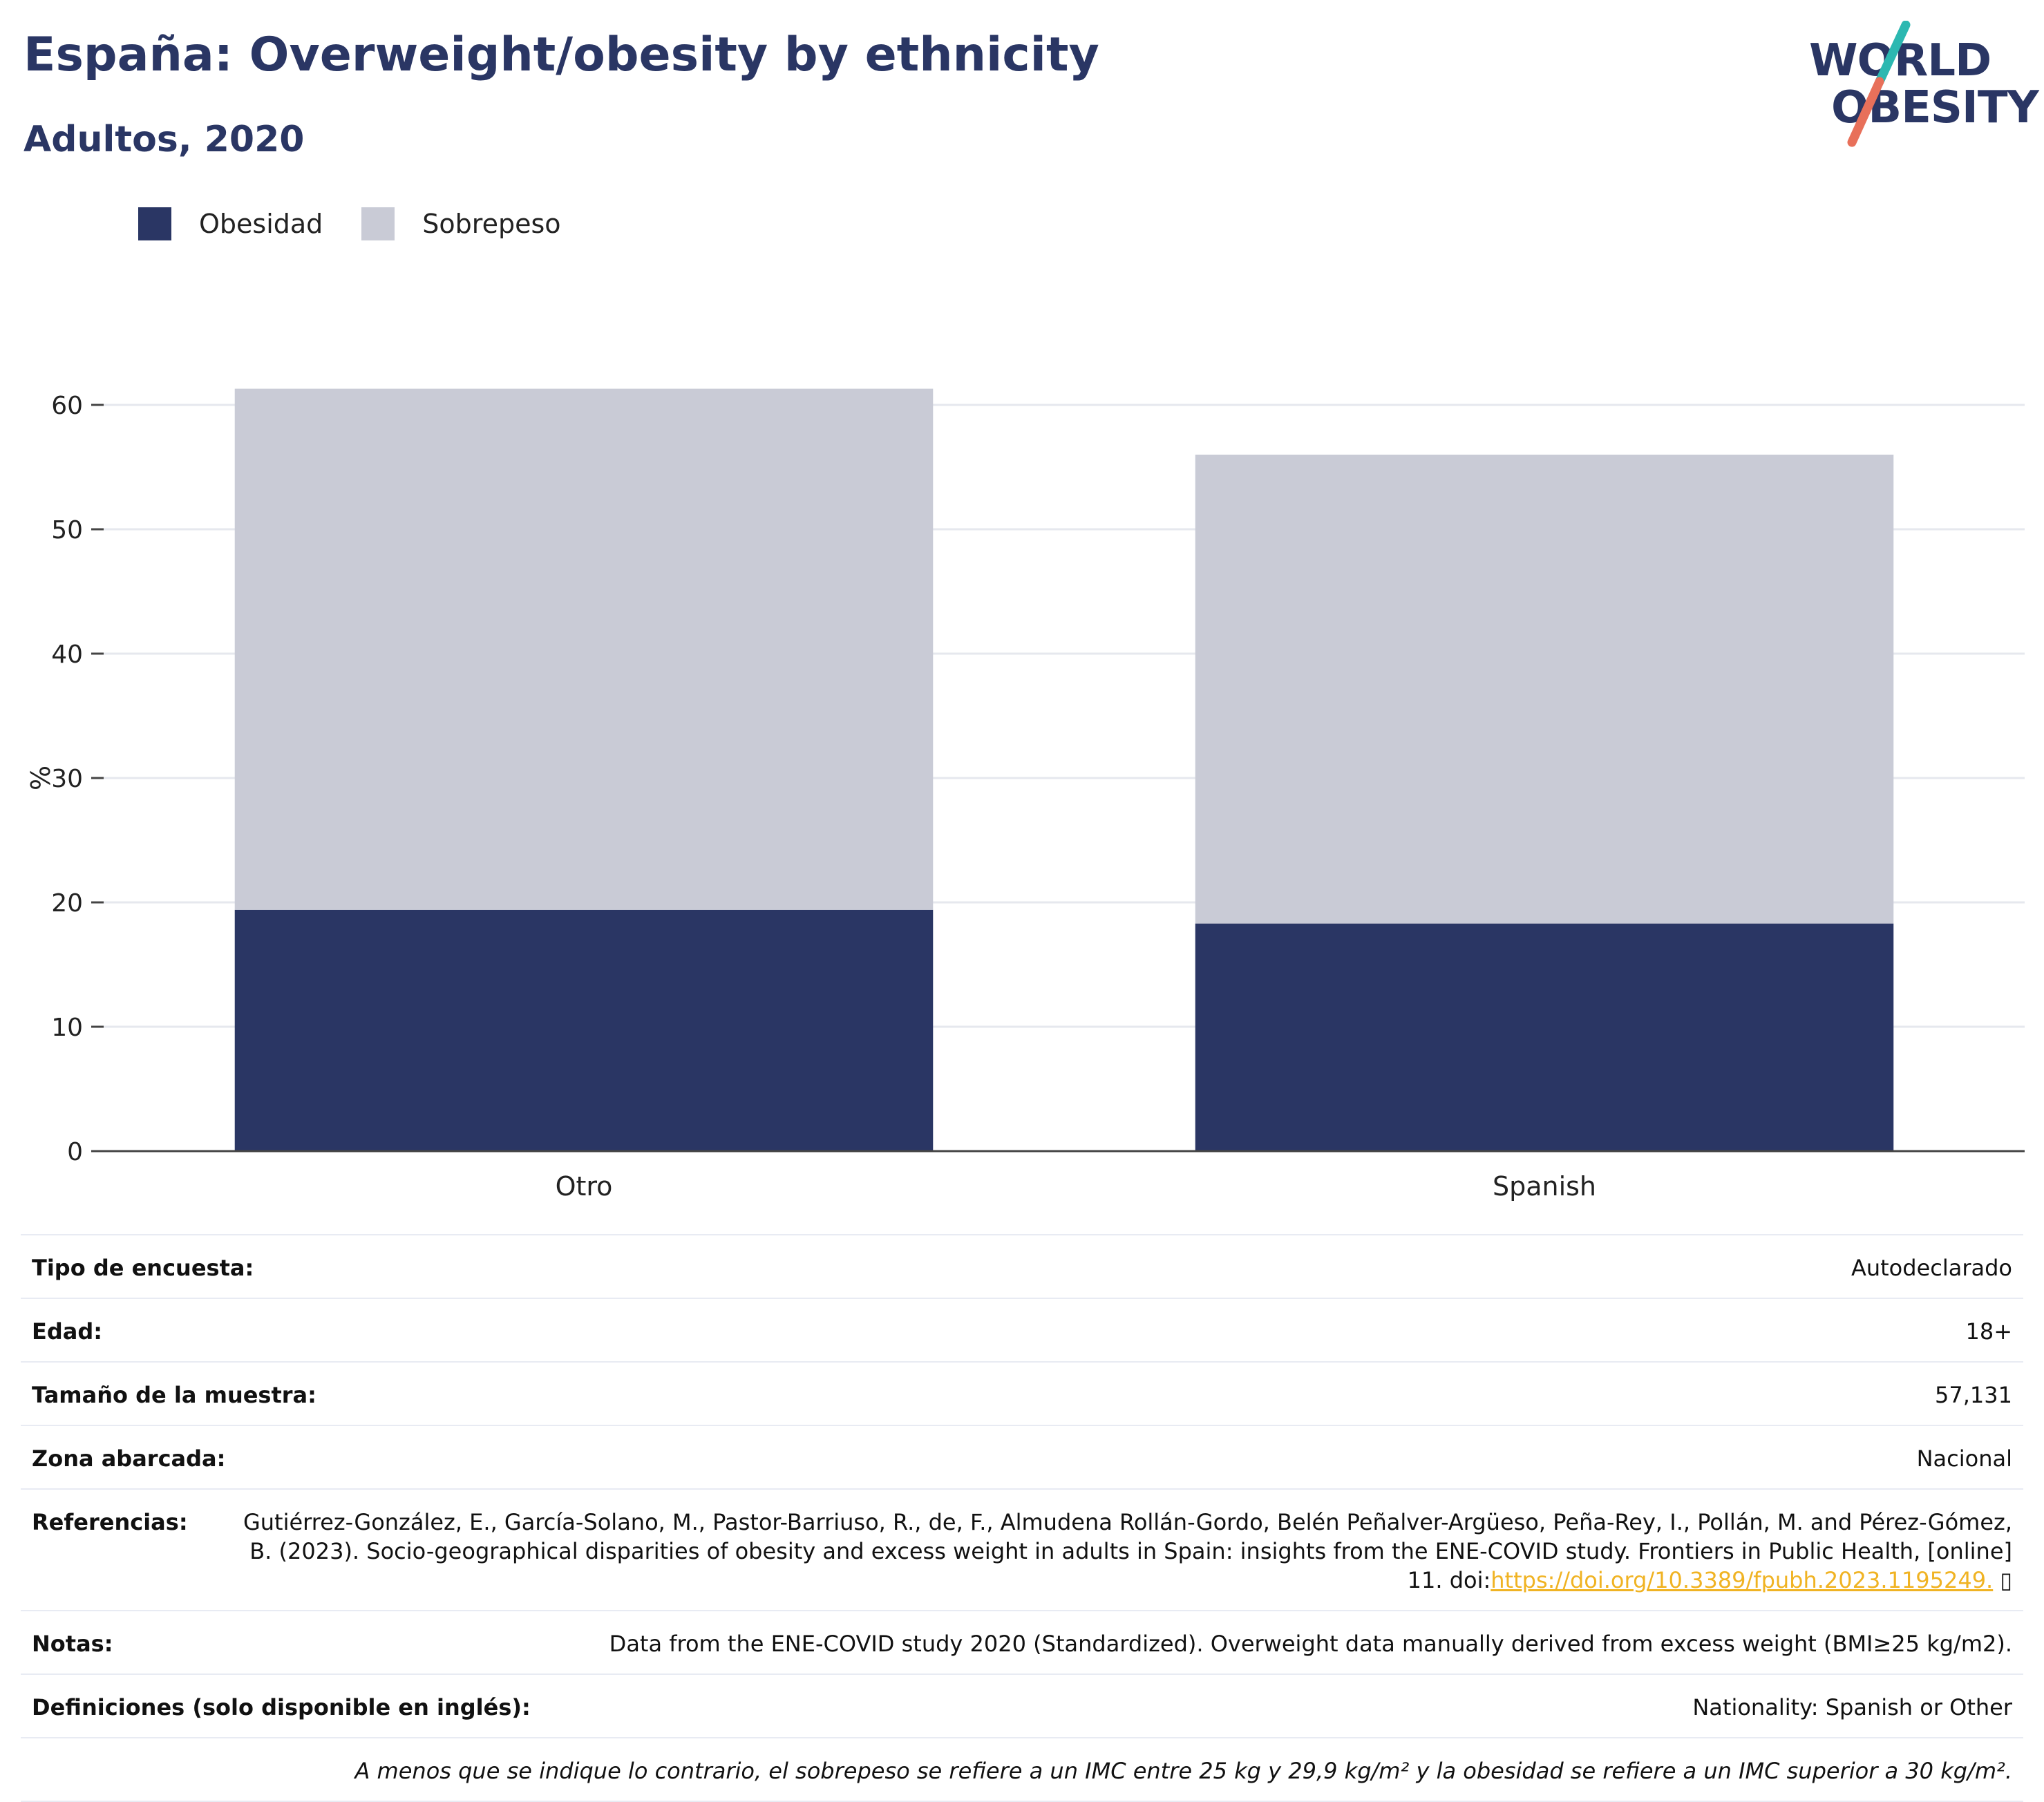 The height and width of the screenshot is (1802, 2044). Describe the element at coordinates (1964, 1458) in the screenshot. I see `info-value: Nacional` at that location.